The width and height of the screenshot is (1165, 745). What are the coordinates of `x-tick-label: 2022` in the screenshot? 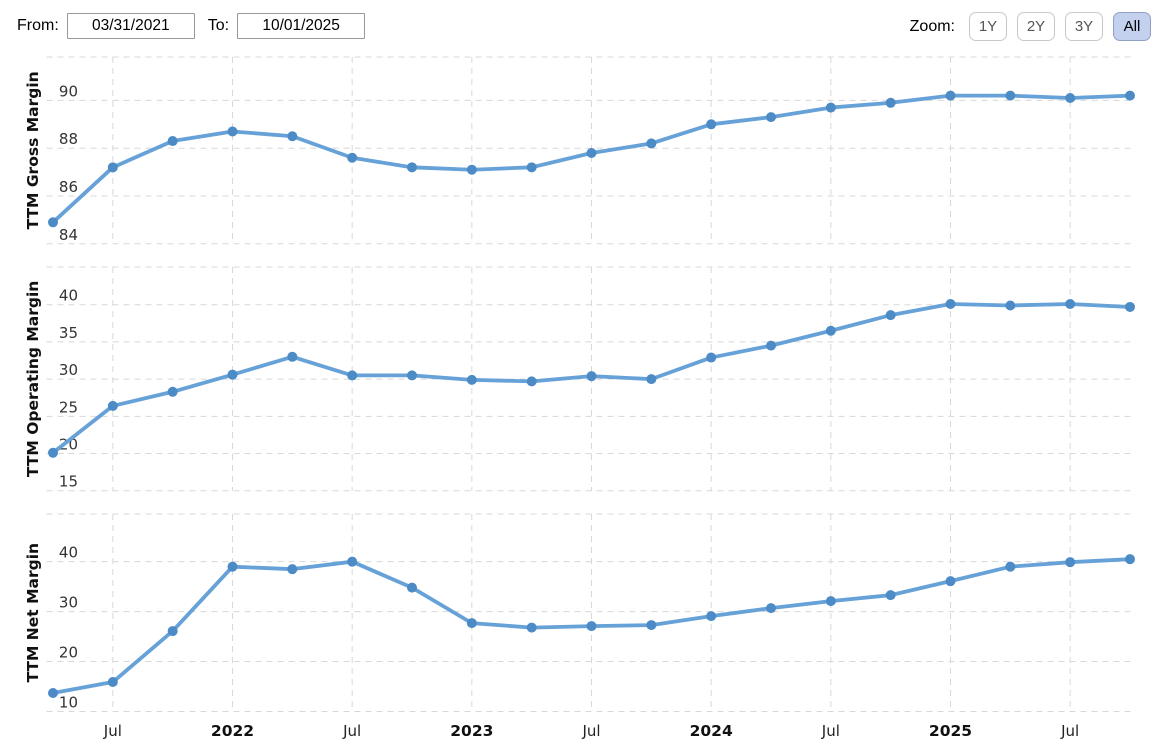 It's located at (232, 731).